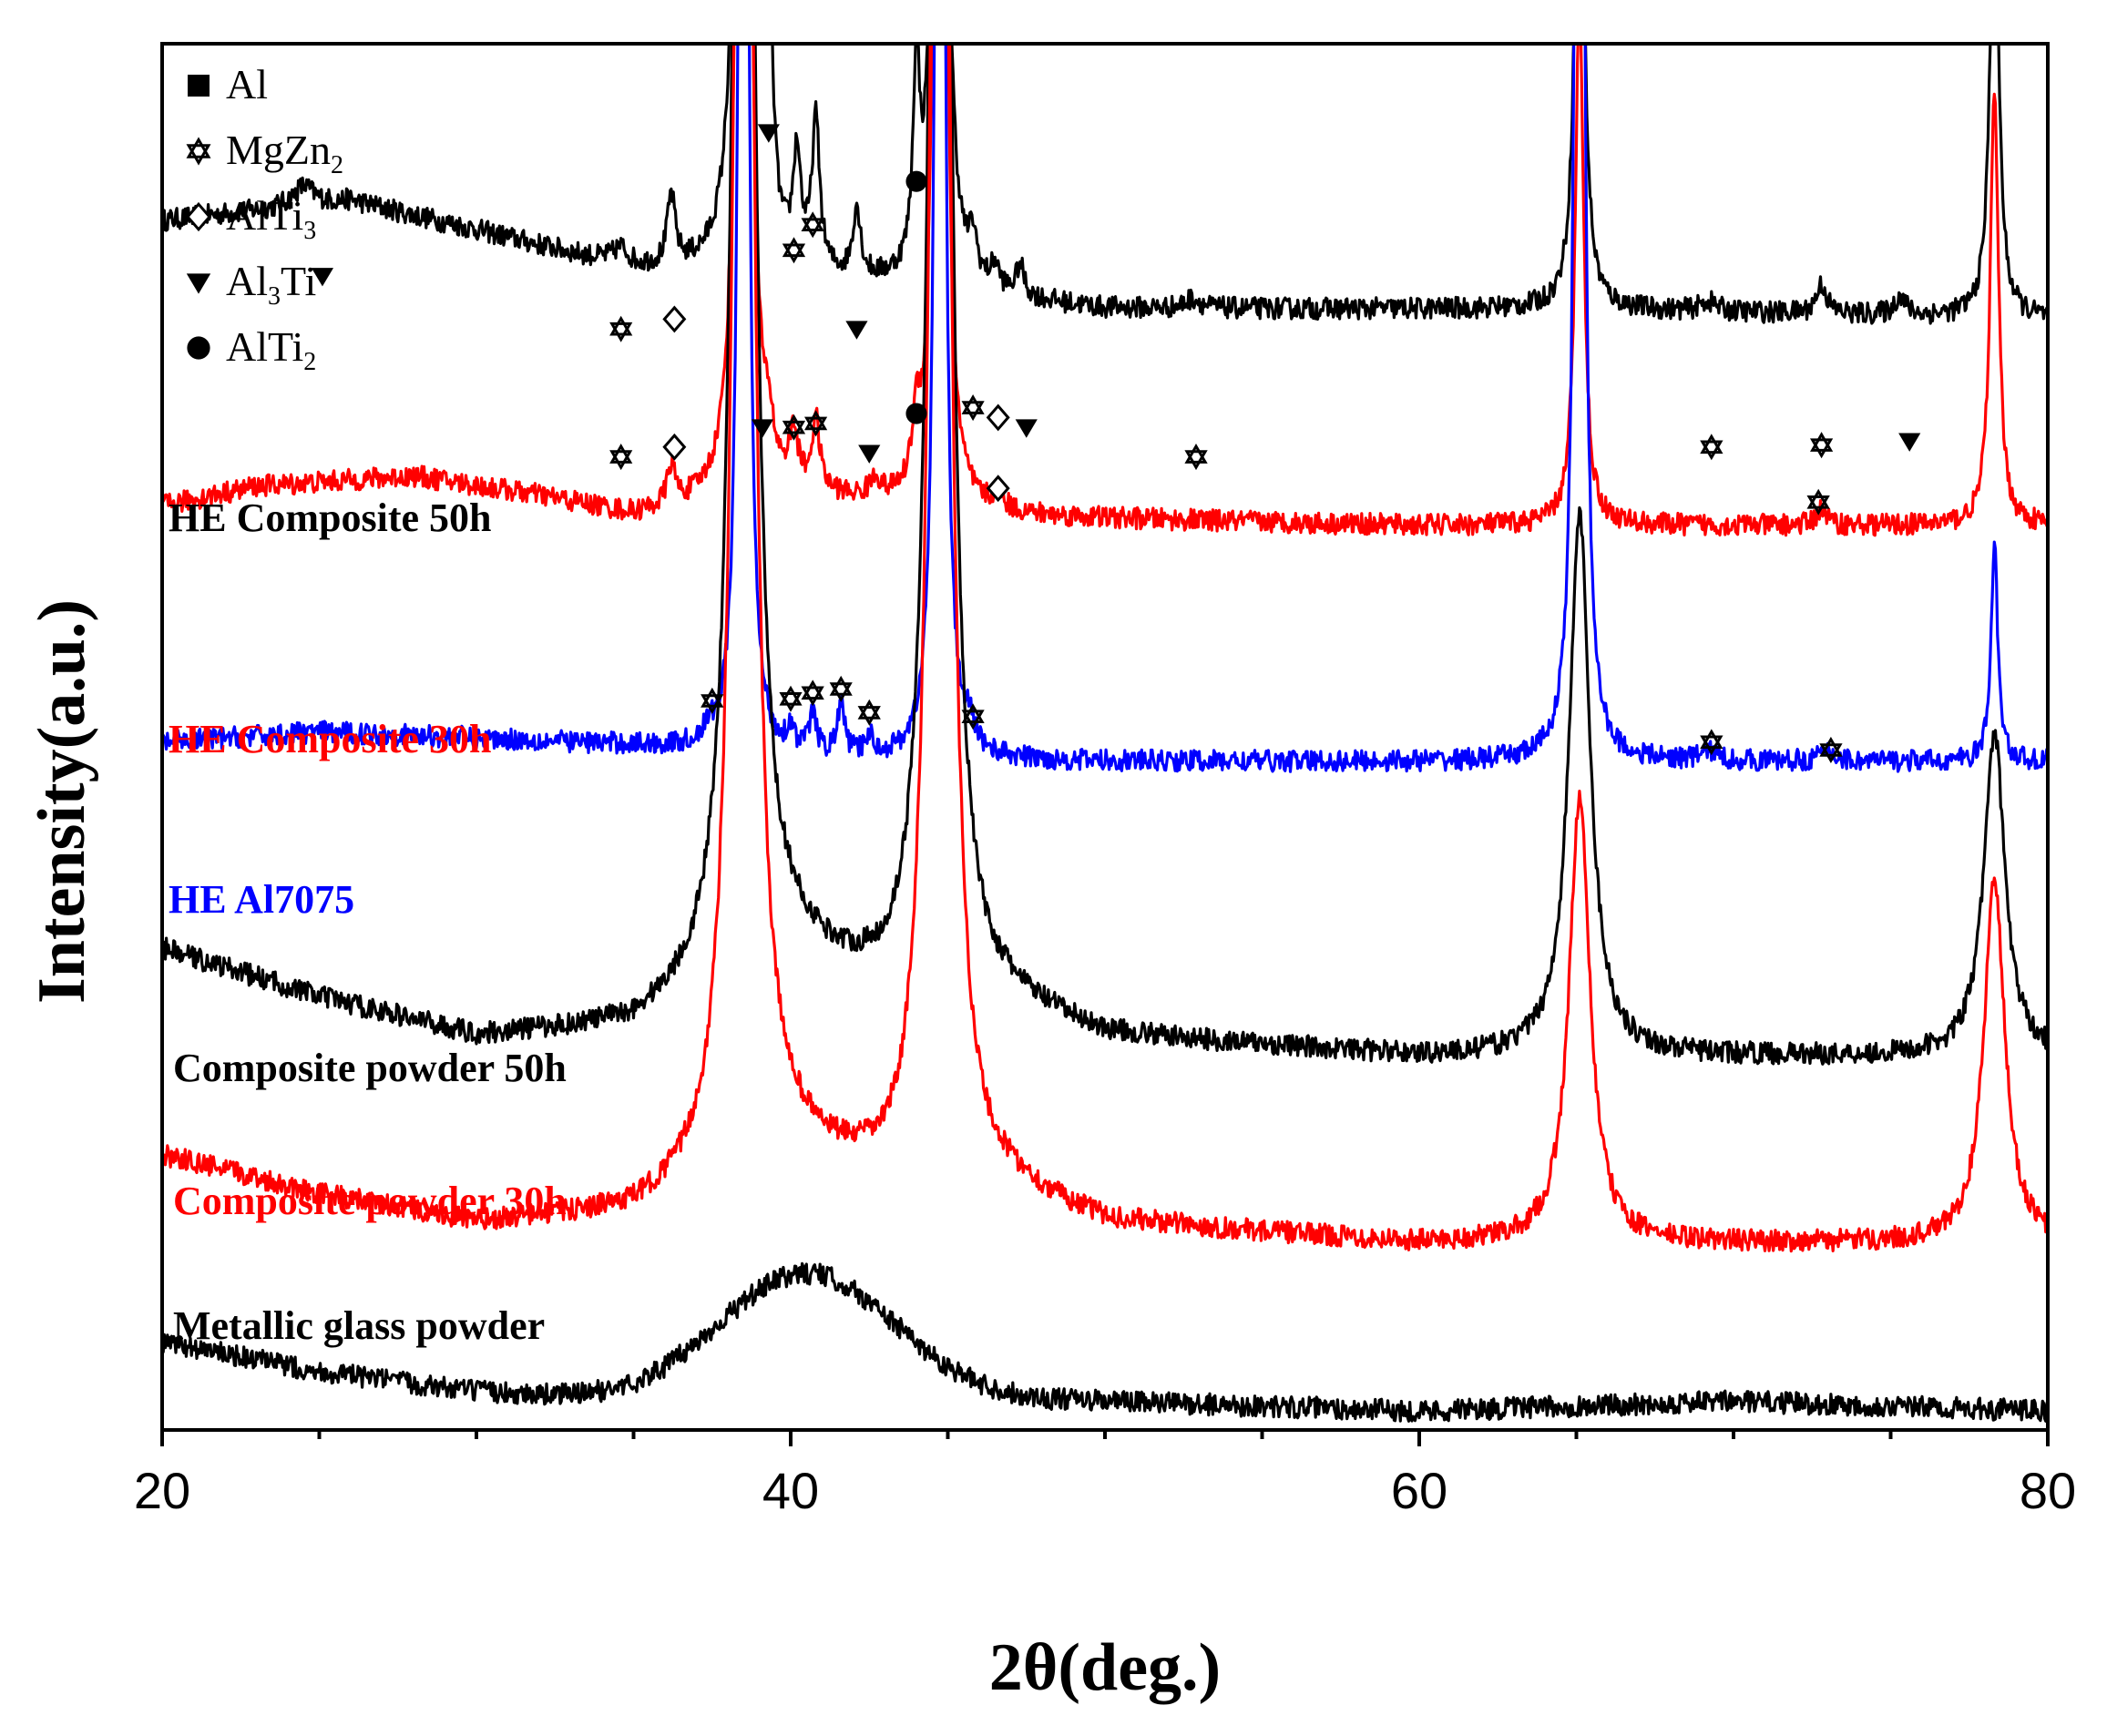  What do you see at coordinates (198, 348) in the screenshot?
I see `legend-filled-circle-icon-shape` at bounding box center [198, 348].